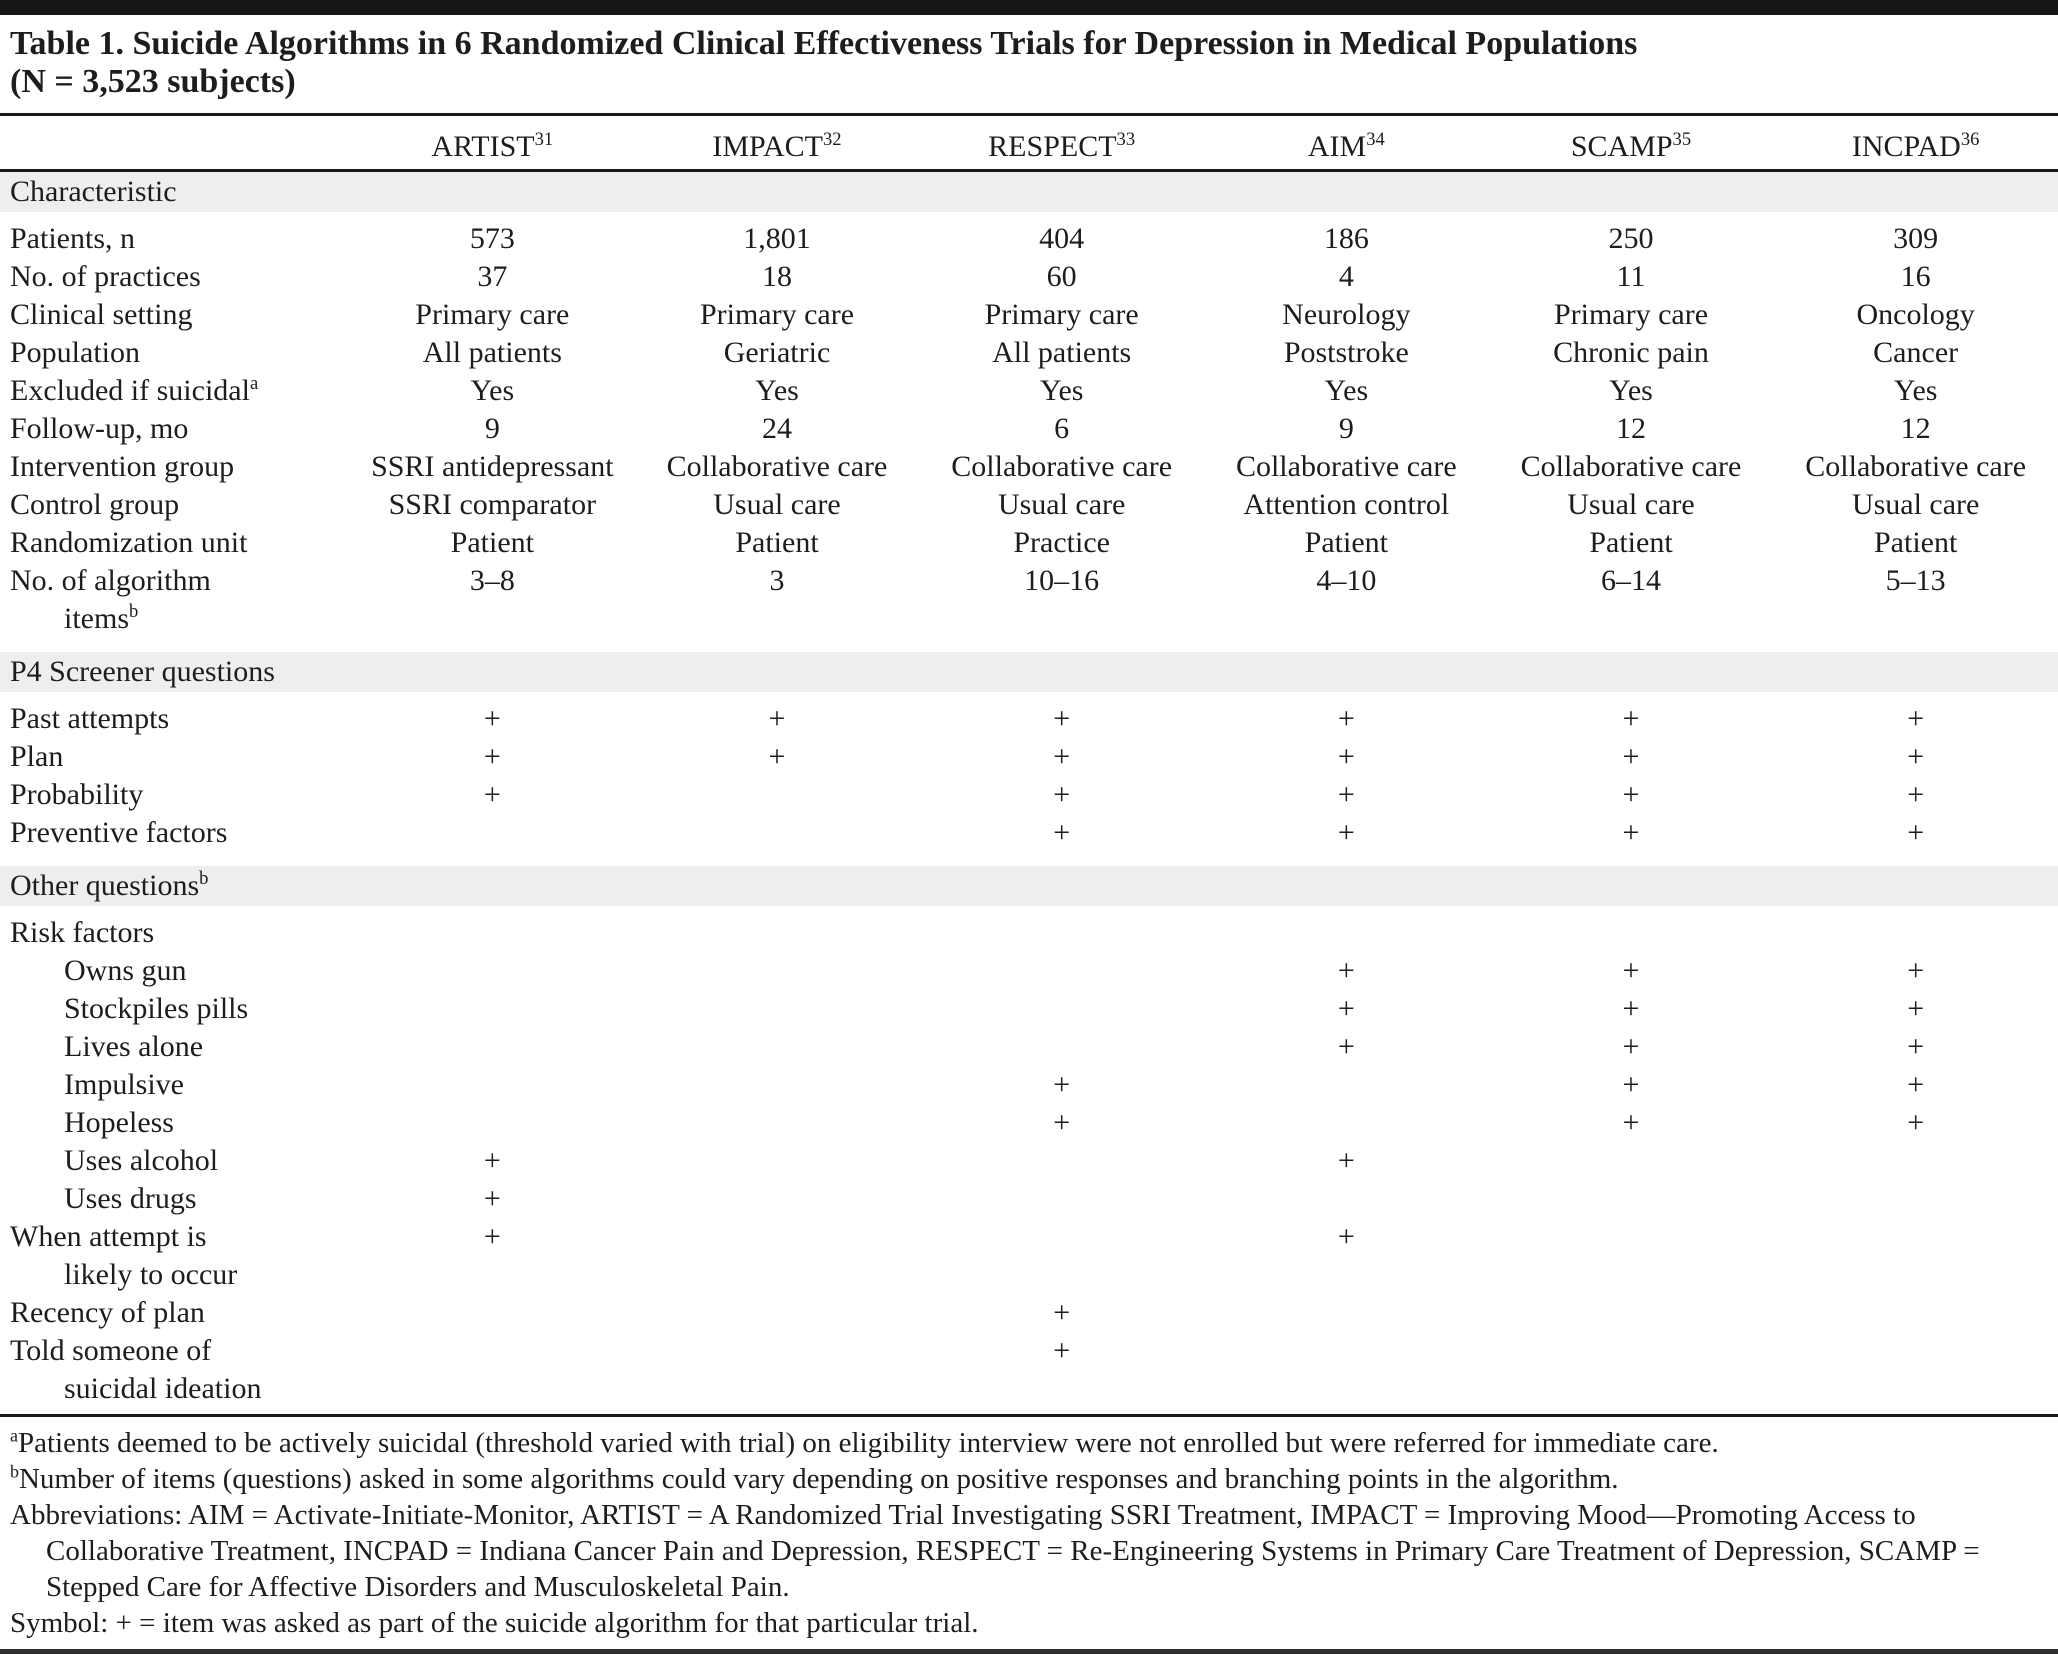 This screenshot has width=2058, height=1654. Describe the element at coordinates (1029, 7) in the screenshot. I see `table-top-border` at that location.